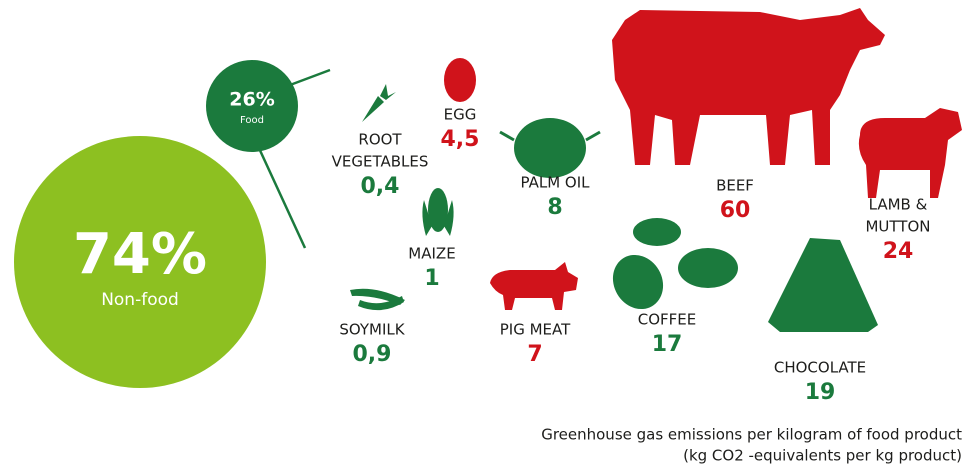 The height and width of the screenshot is (468, 971). I want to click on item-label: BEEF, so click(735, 186).